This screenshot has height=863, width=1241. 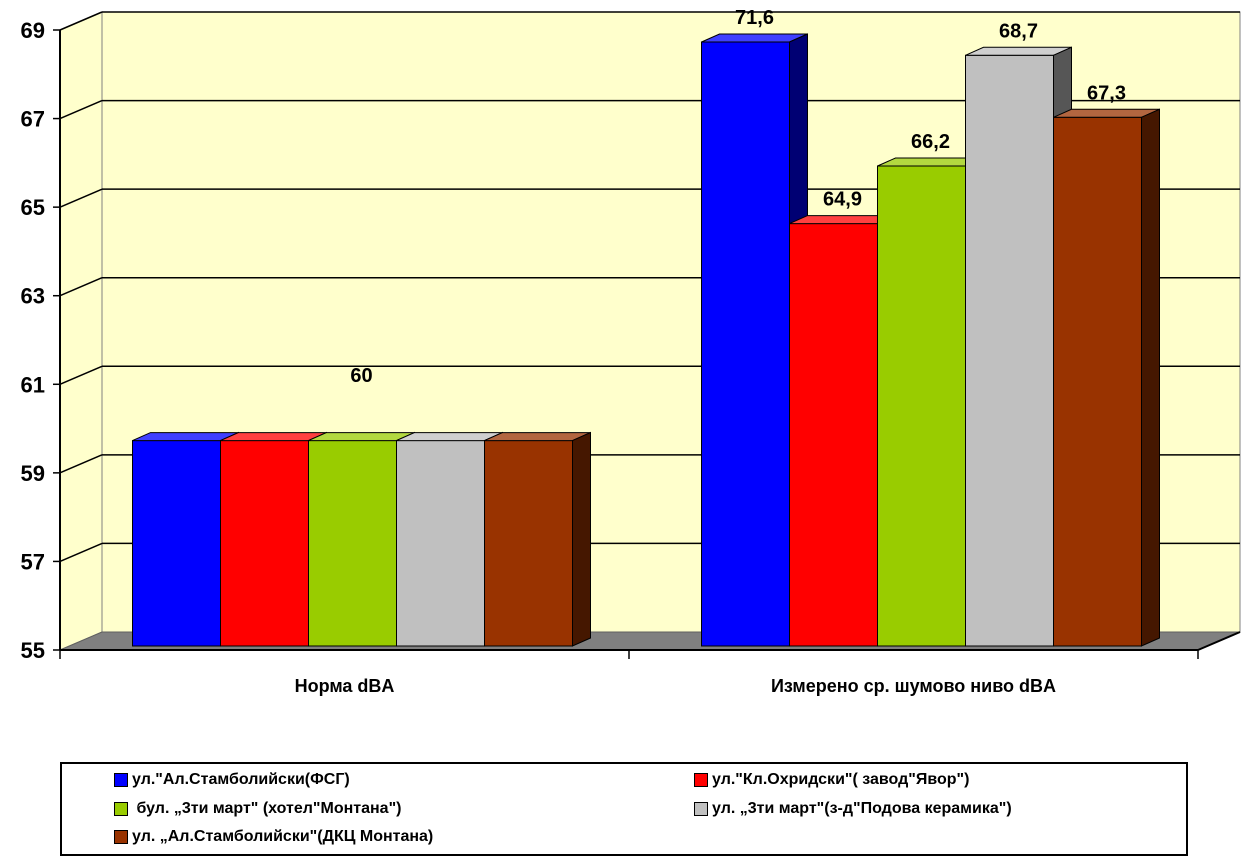 I want to click on legend-item: бул. „3ти март" (хотел"Монтана"), so click(x=258, y=809).